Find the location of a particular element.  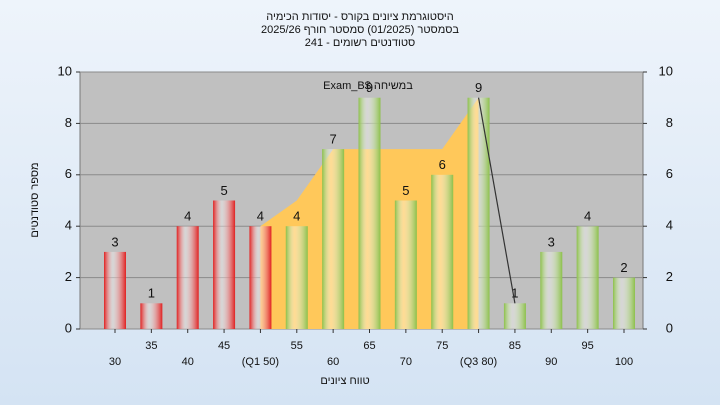

bar-value-label: 2 is located at coordinates (623, 267).